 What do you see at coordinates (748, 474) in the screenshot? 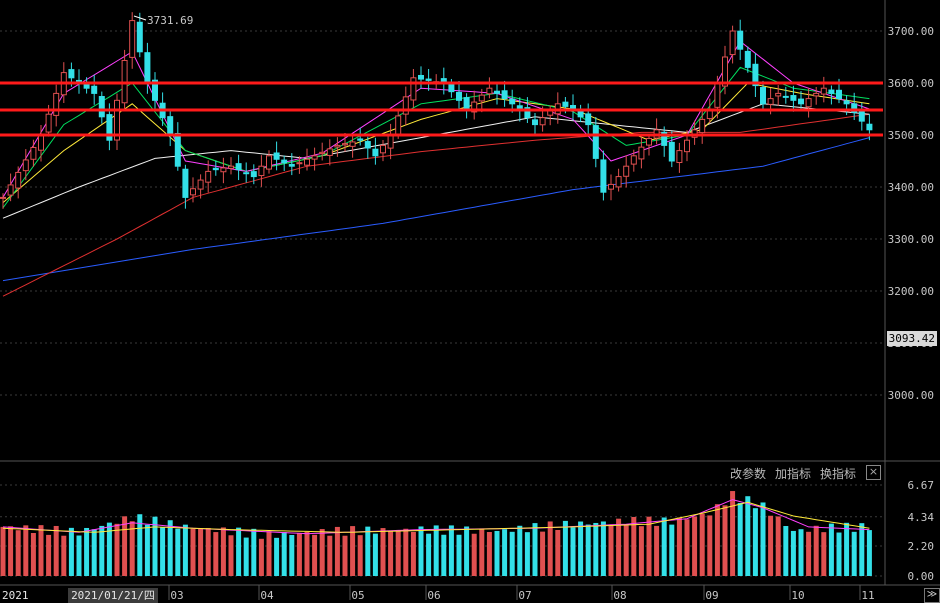
I see `modify-params-button: 改参数` at bounding box center [748, 474].